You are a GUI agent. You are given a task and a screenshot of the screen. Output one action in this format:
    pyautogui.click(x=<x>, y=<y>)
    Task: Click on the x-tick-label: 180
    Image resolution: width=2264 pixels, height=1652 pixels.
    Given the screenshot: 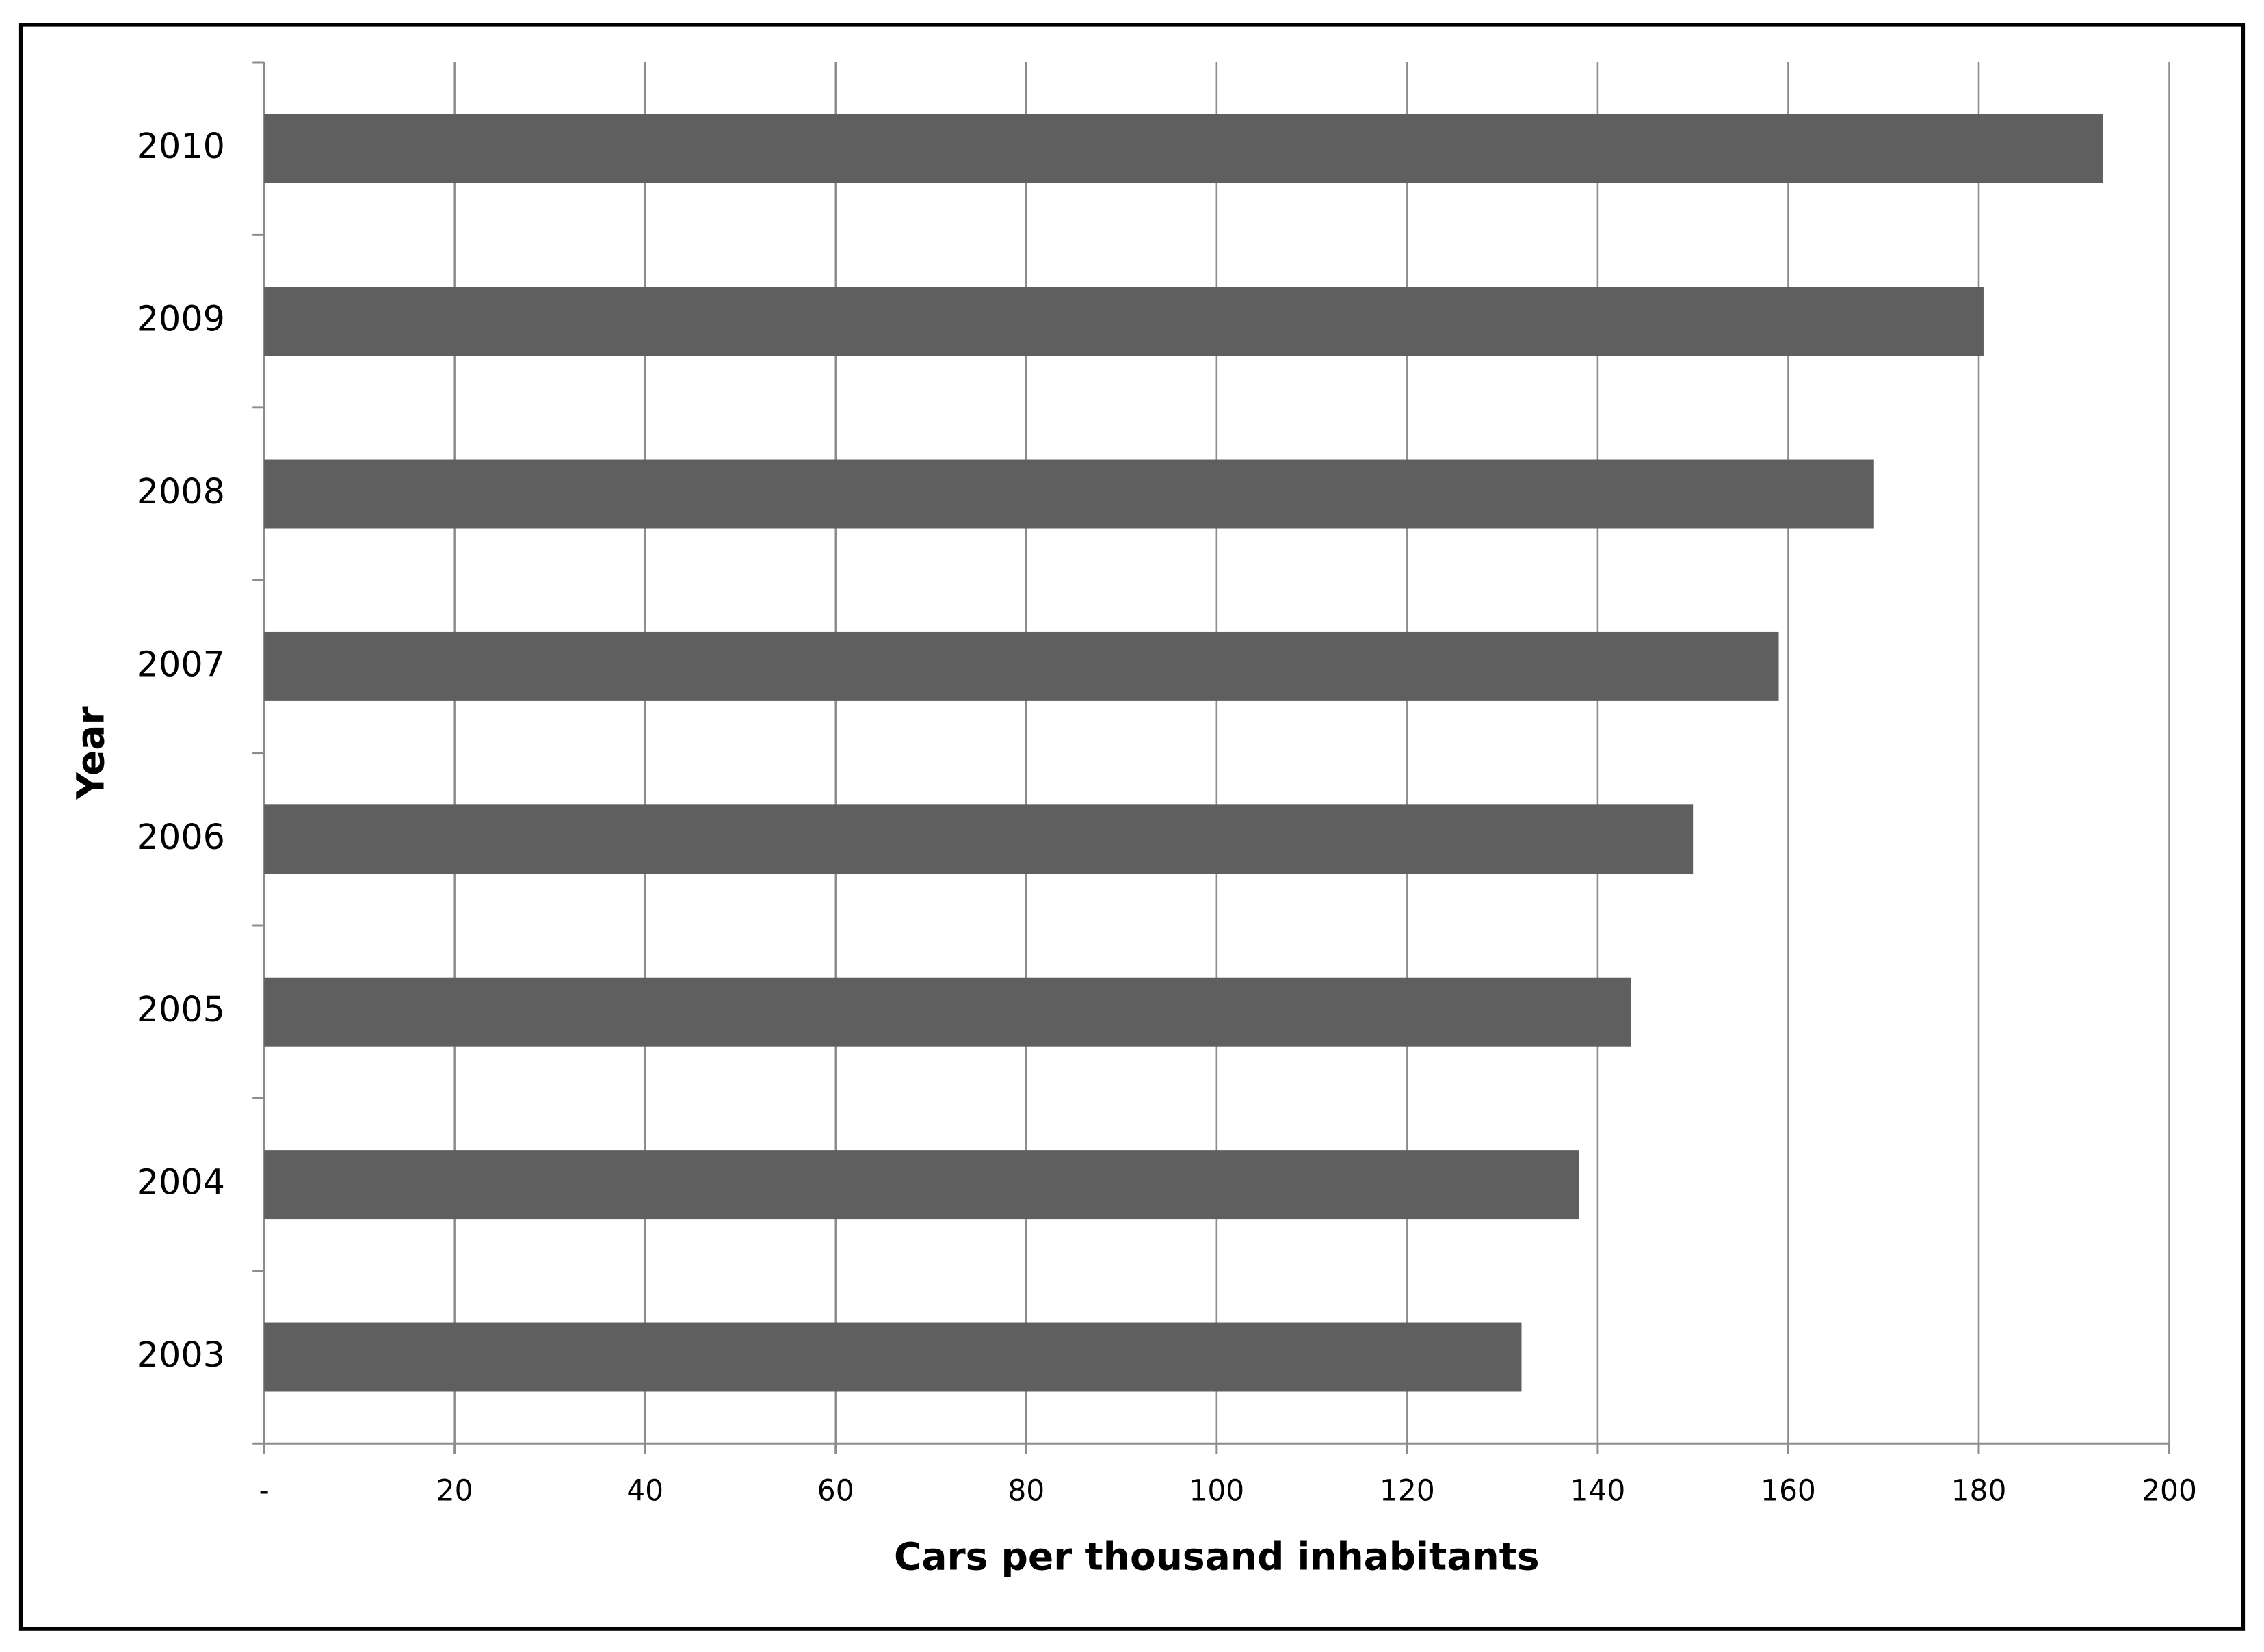 What is the action you would take?
    pyautogui.click(x=1979, y=1491)
    